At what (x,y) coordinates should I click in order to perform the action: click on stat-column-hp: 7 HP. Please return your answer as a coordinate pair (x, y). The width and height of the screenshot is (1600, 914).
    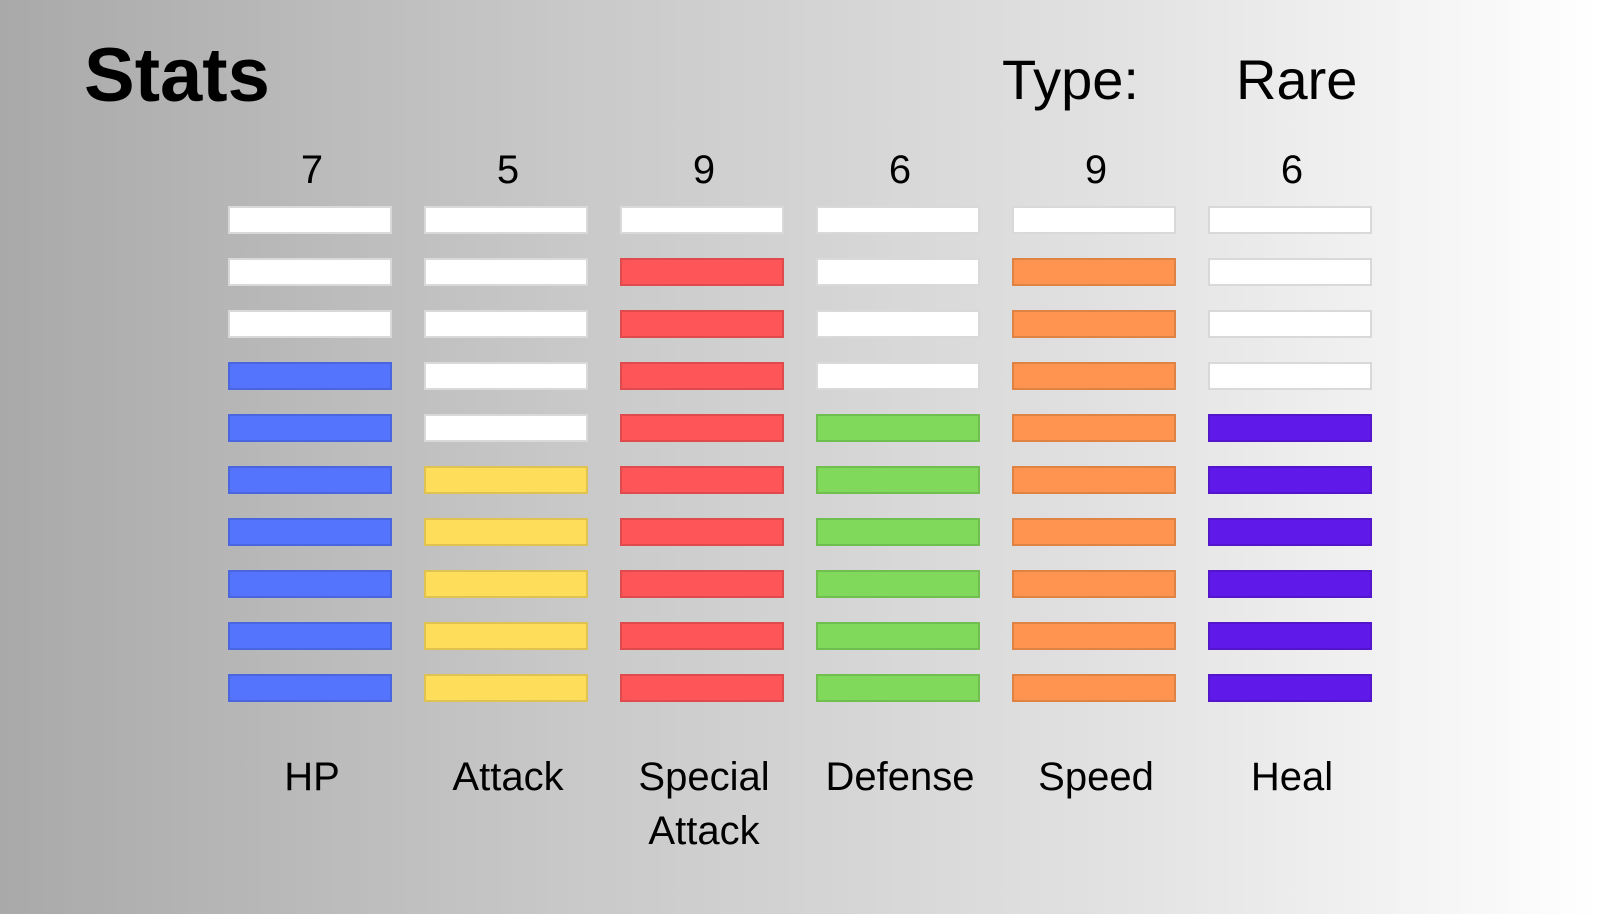
    Looking at the image, I should click on (312, 473).